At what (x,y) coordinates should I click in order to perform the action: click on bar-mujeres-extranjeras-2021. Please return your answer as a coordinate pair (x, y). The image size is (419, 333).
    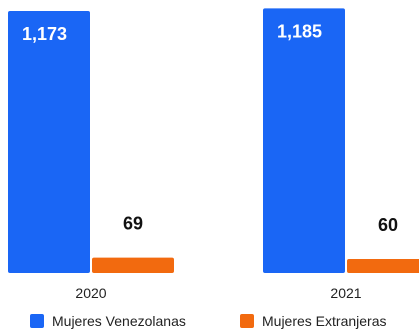
    Looking at the image, I should click on (383, 266).